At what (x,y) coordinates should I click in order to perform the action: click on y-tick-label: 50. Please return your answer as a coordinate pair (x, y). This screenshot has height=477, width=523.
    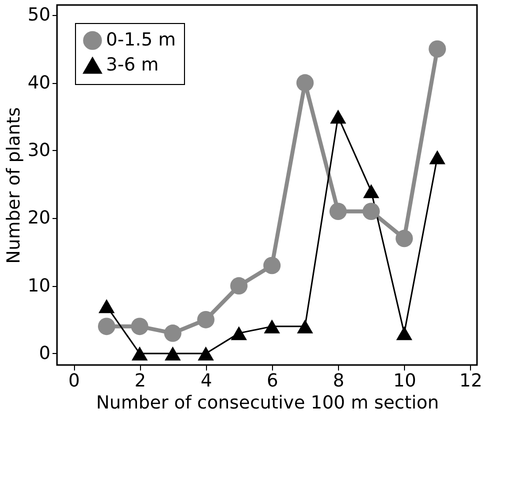
    Looking at the image, I should click on (39, 15).